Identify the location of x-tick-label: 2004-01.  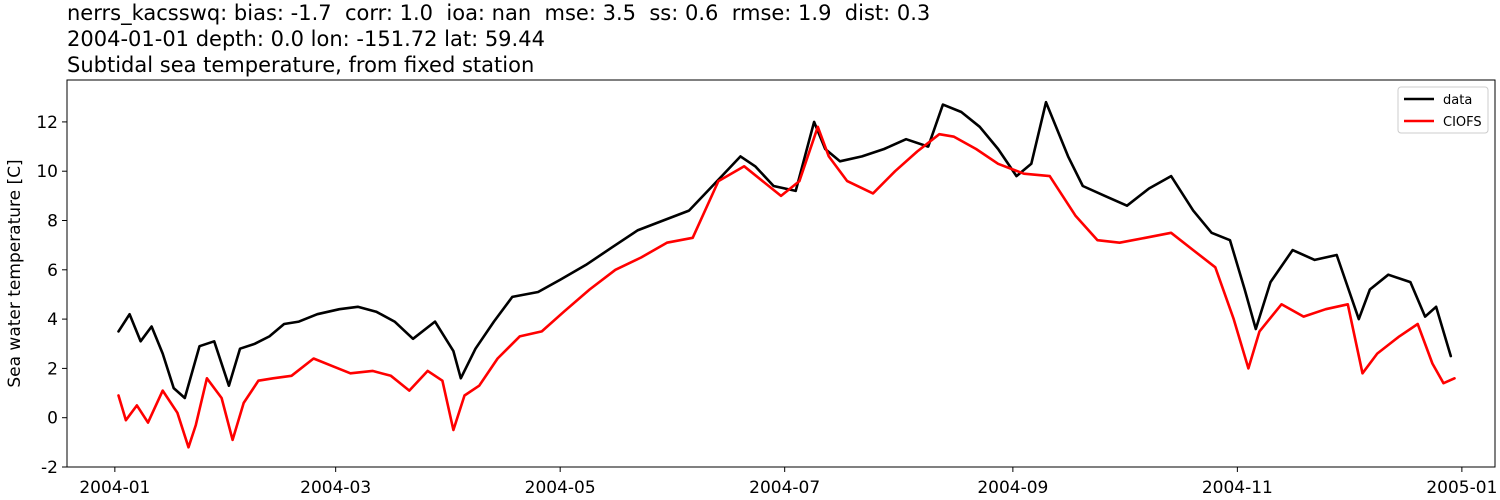
(114, 488).